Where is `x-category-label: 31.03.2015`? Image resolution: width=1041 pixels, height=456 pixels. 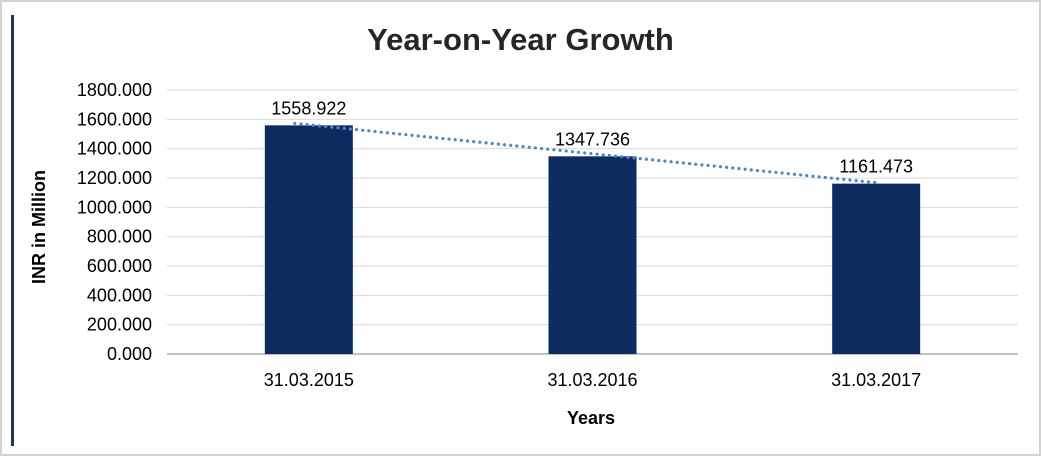 x-category-label: 31.03.2015 is located at coordinates (309, 380).